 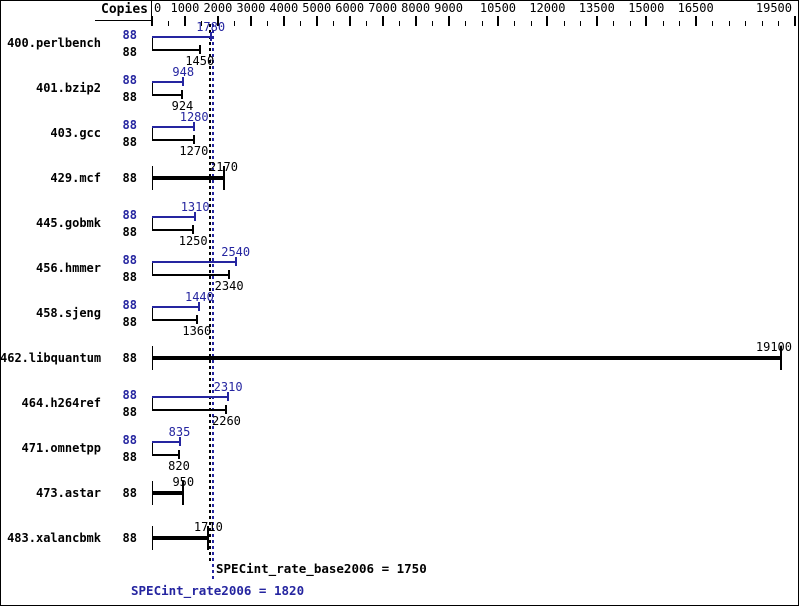 What do you see at coordinates (228, 387) in the screenshot?
I see `peak-value-label: 2310` at bounding box center [228, 387].